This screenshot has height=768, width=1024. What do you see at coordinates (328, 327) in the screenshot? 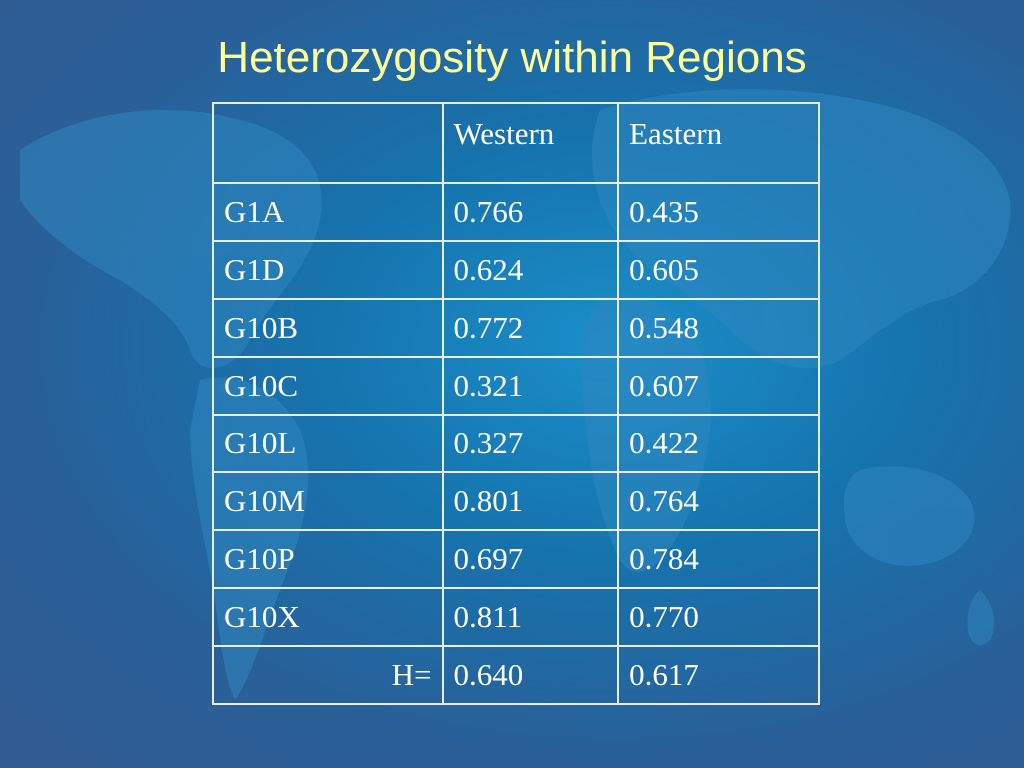
I see `locus-cell: G10B` at bounding box center [328, 327].